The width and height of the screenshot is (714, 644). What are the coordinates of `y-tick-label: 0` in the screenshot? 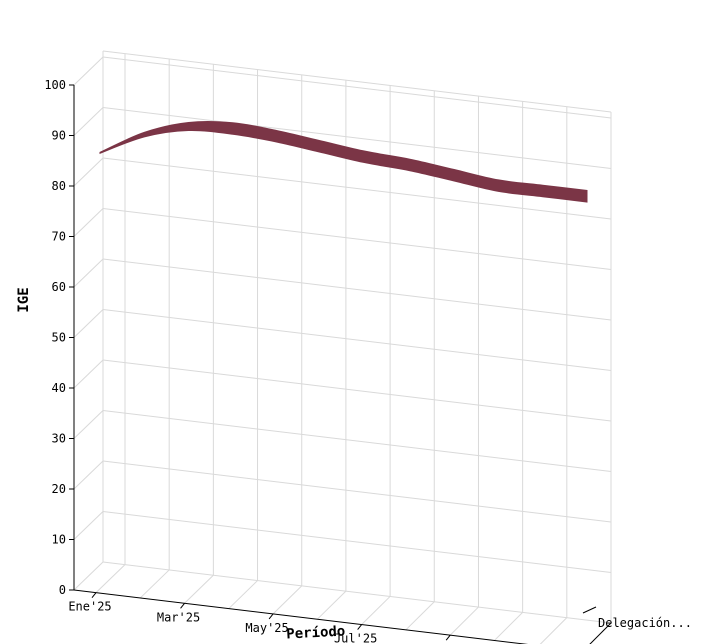 It's located at (62, 590).